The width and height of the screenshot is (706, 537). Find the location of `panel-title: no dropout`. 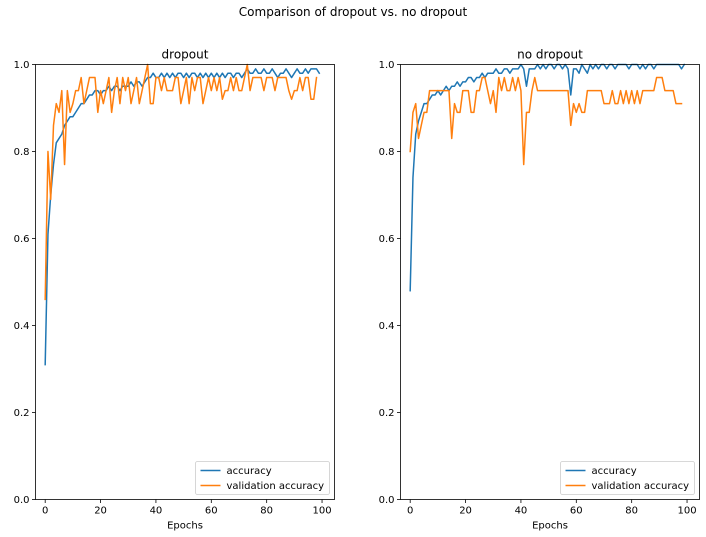

panel-title: no dropout is located at coordinates (550, 55).